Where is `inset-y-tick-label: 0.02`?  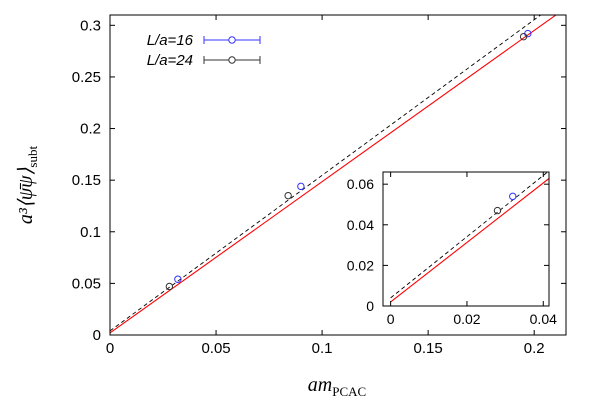
inset-y-tick-label: 0.02 is located at coordinates (360, 265).